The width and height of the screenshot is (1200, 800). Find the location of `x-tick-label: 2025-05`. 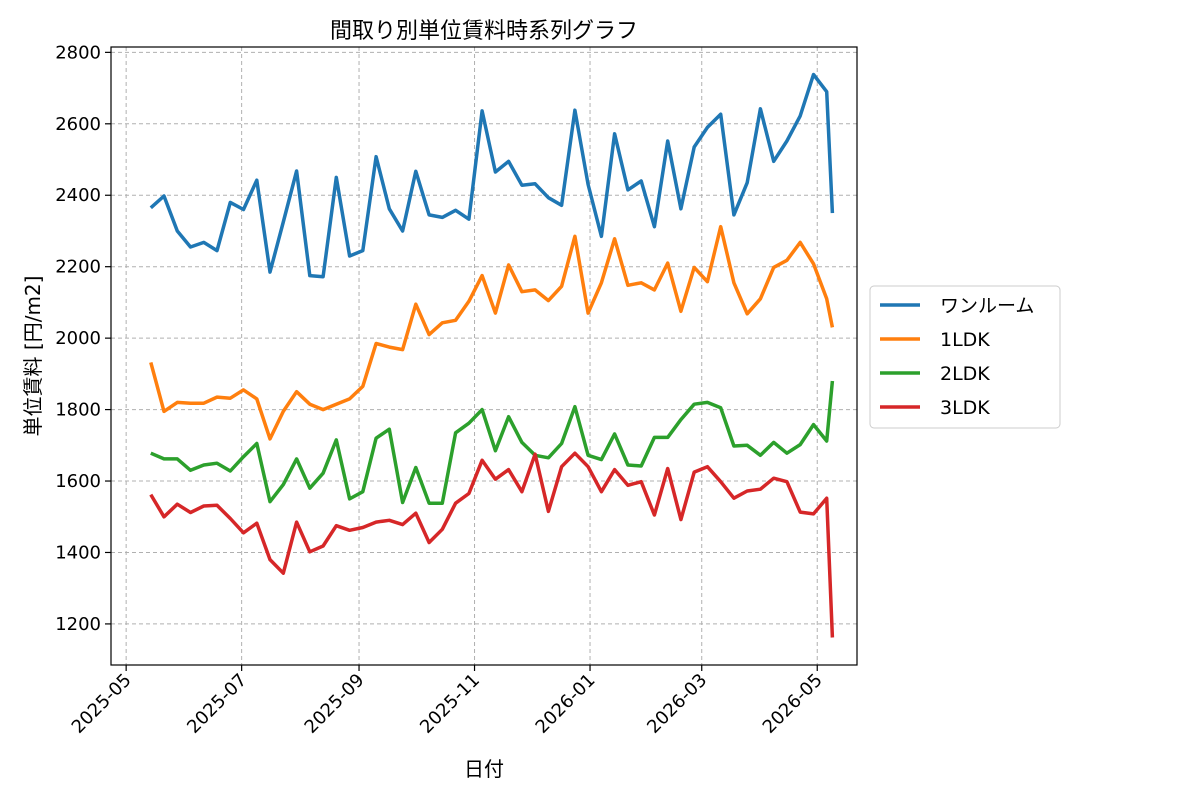

x-tick-label: 2025-05 is located at coordinates (102, 704).